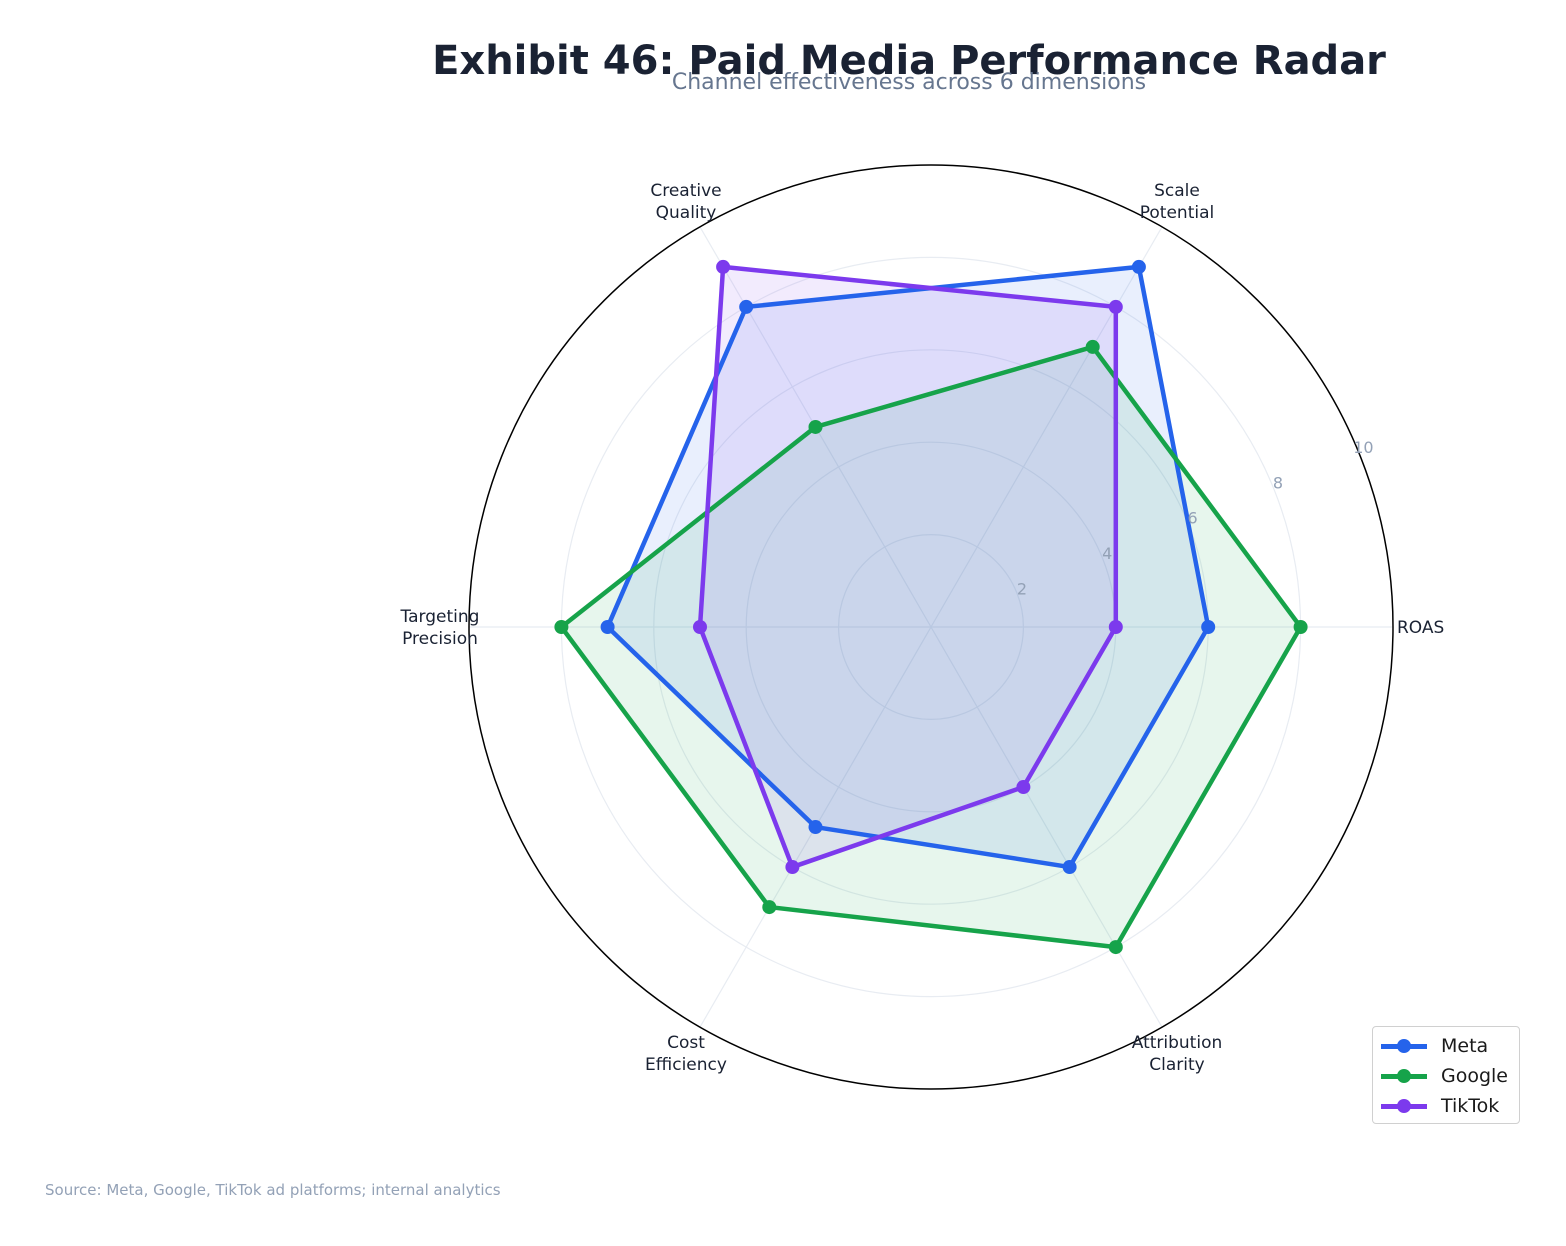 The image size is (1566, 1246). What do you see at coordinates (1470, 1106) in the screenshot?
I see `legend-label: TikTok` at bounding box center [1470, 1106].